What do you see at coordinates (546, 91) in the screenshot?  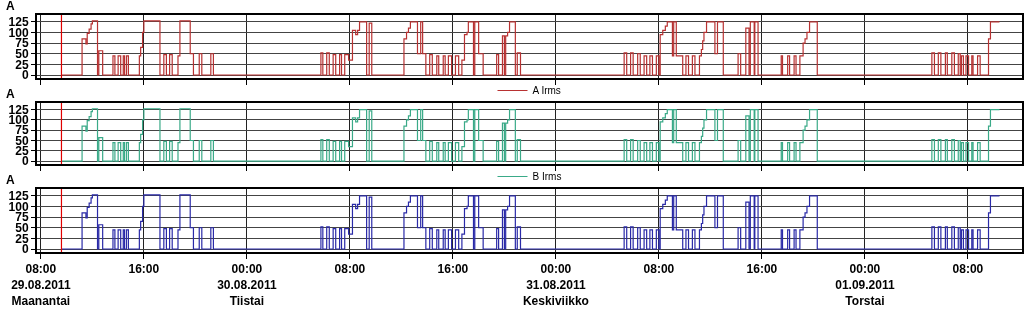 I see `legend-label: A Irms` at bounding box center [546, 91].